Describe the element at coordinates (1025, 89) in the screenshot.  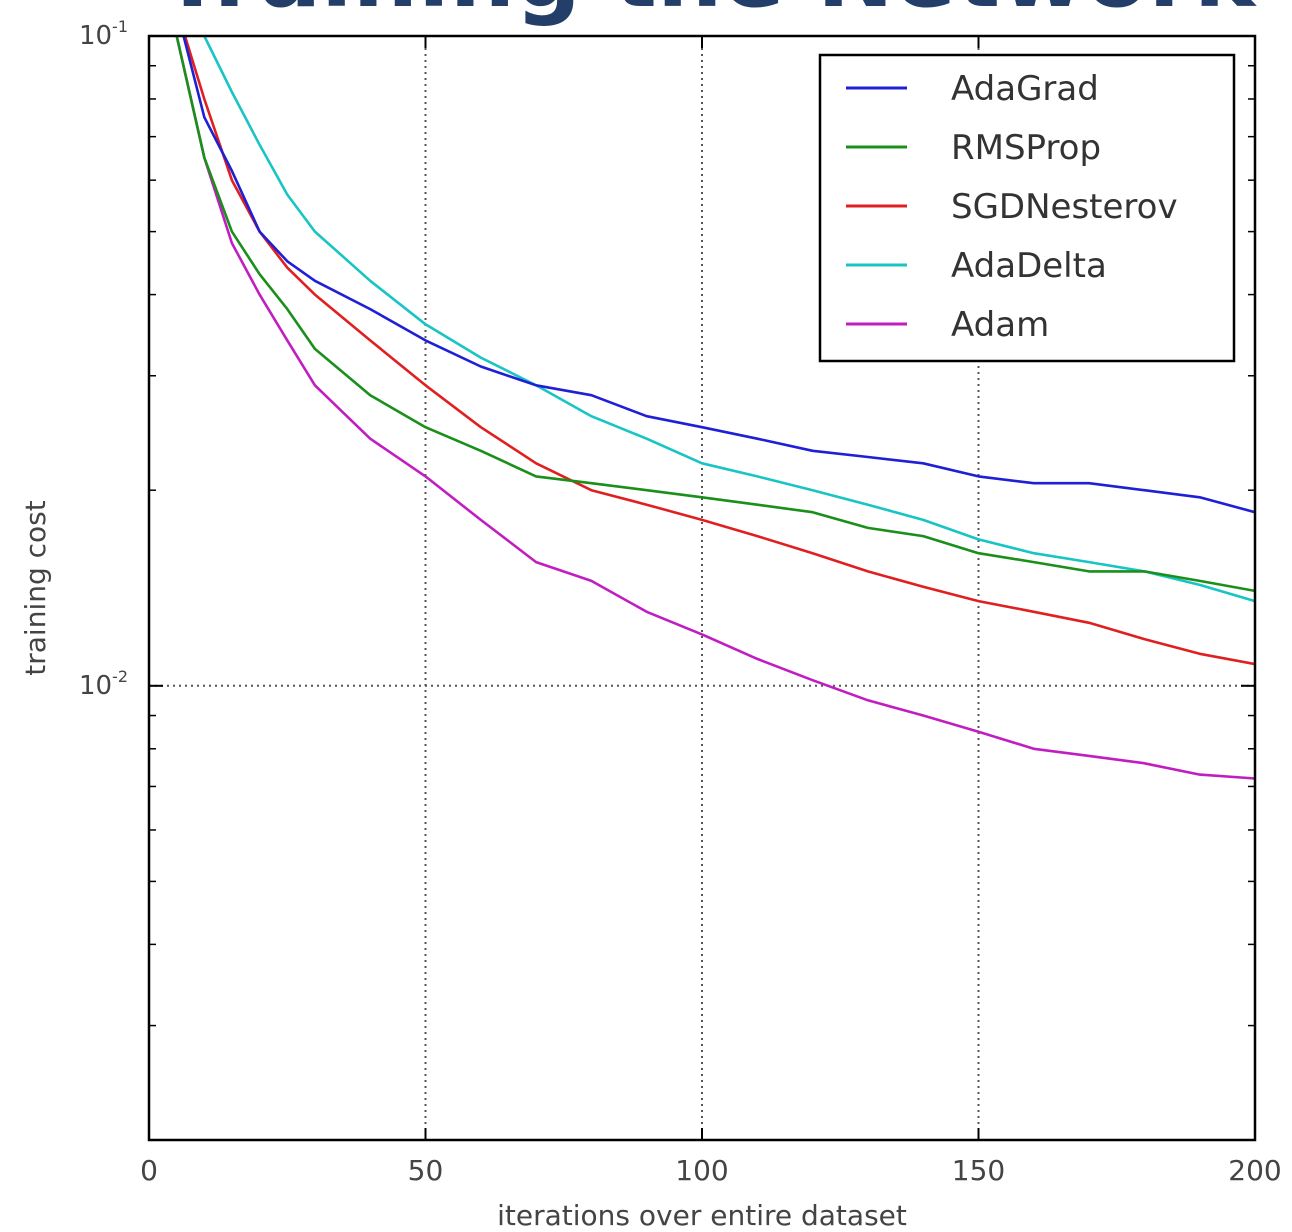
I see `legend-label-adagrad: AdaGrad` at that location.